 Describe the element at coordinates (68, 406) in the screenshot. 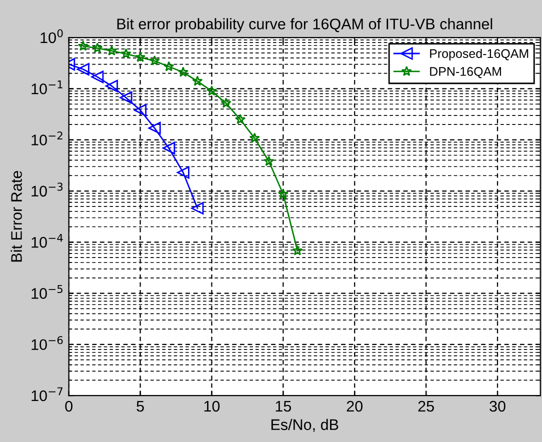

I see `x-tick-label: 0` at that location.